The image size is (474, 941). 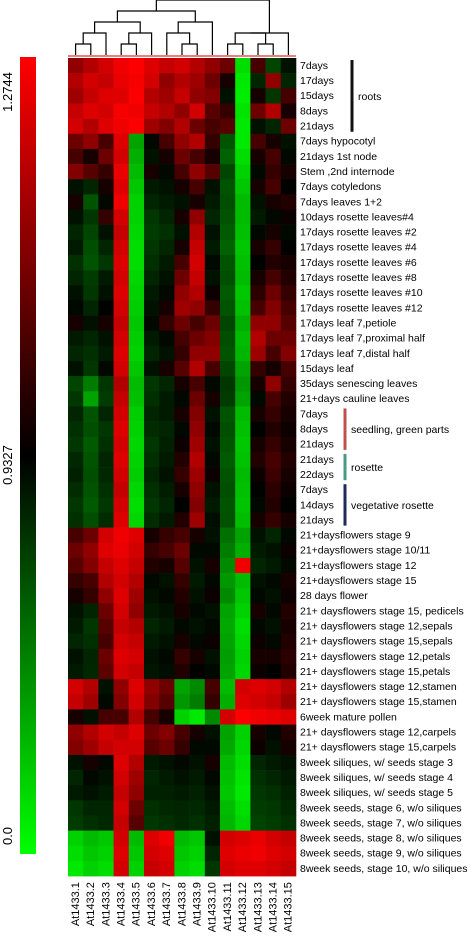 What do you see at coordinates (340, 187) in the screenshot?
I see `row-label: 7days cotyledons` at bounding box center [340, 187].